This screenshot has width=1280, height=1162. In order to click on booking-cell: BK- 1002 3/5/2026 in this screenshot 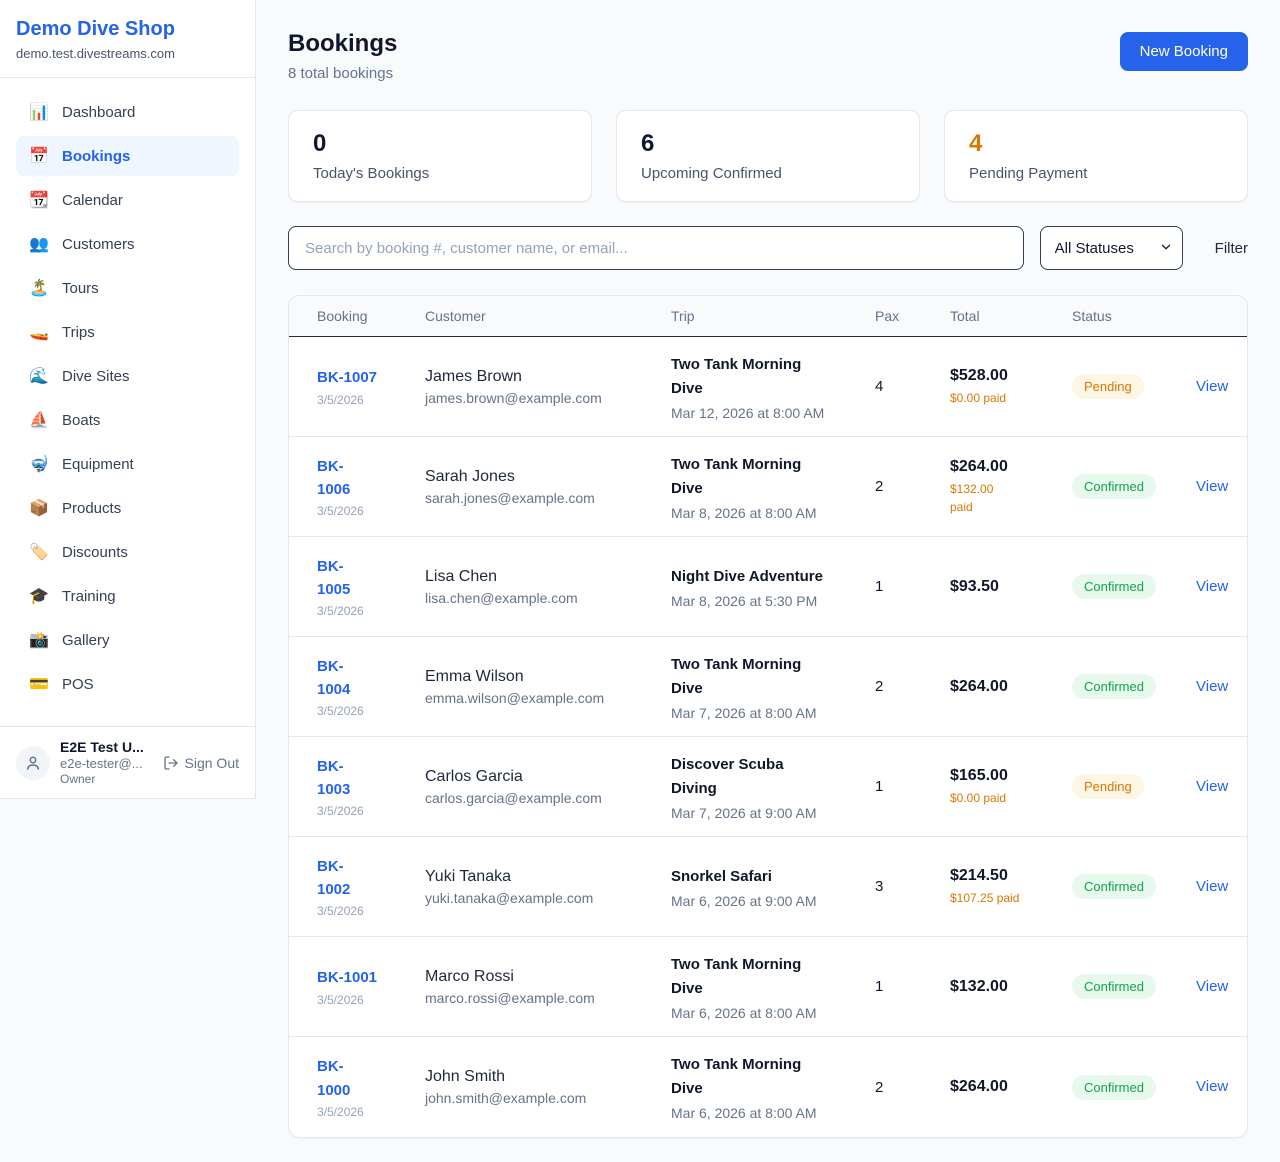, I will do `click(371, 887)`.